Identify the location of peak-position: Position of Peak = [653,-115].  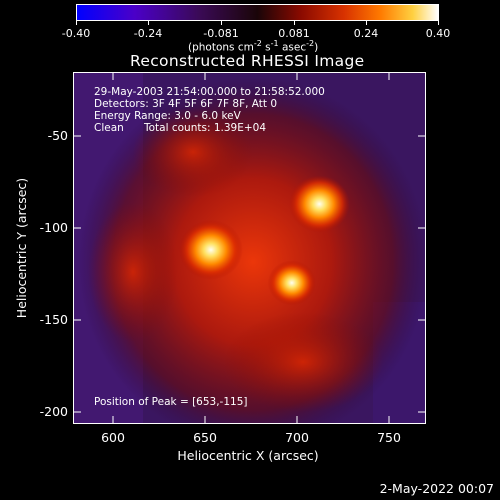
(171, 402).